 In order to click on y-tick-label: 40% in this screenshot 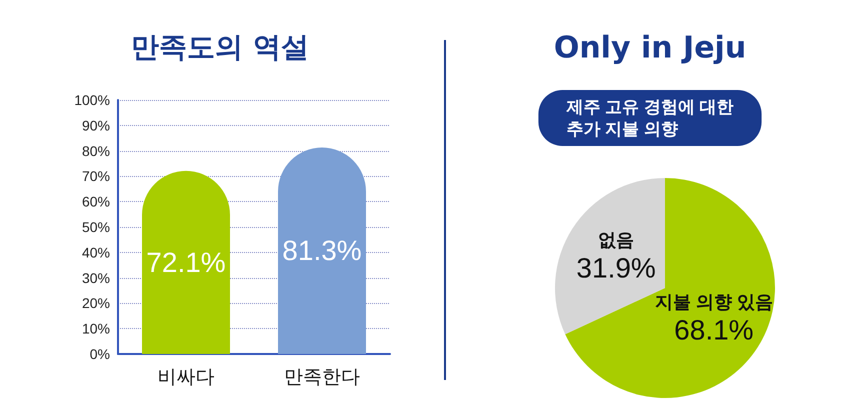, I will do `click(96, 252)`.